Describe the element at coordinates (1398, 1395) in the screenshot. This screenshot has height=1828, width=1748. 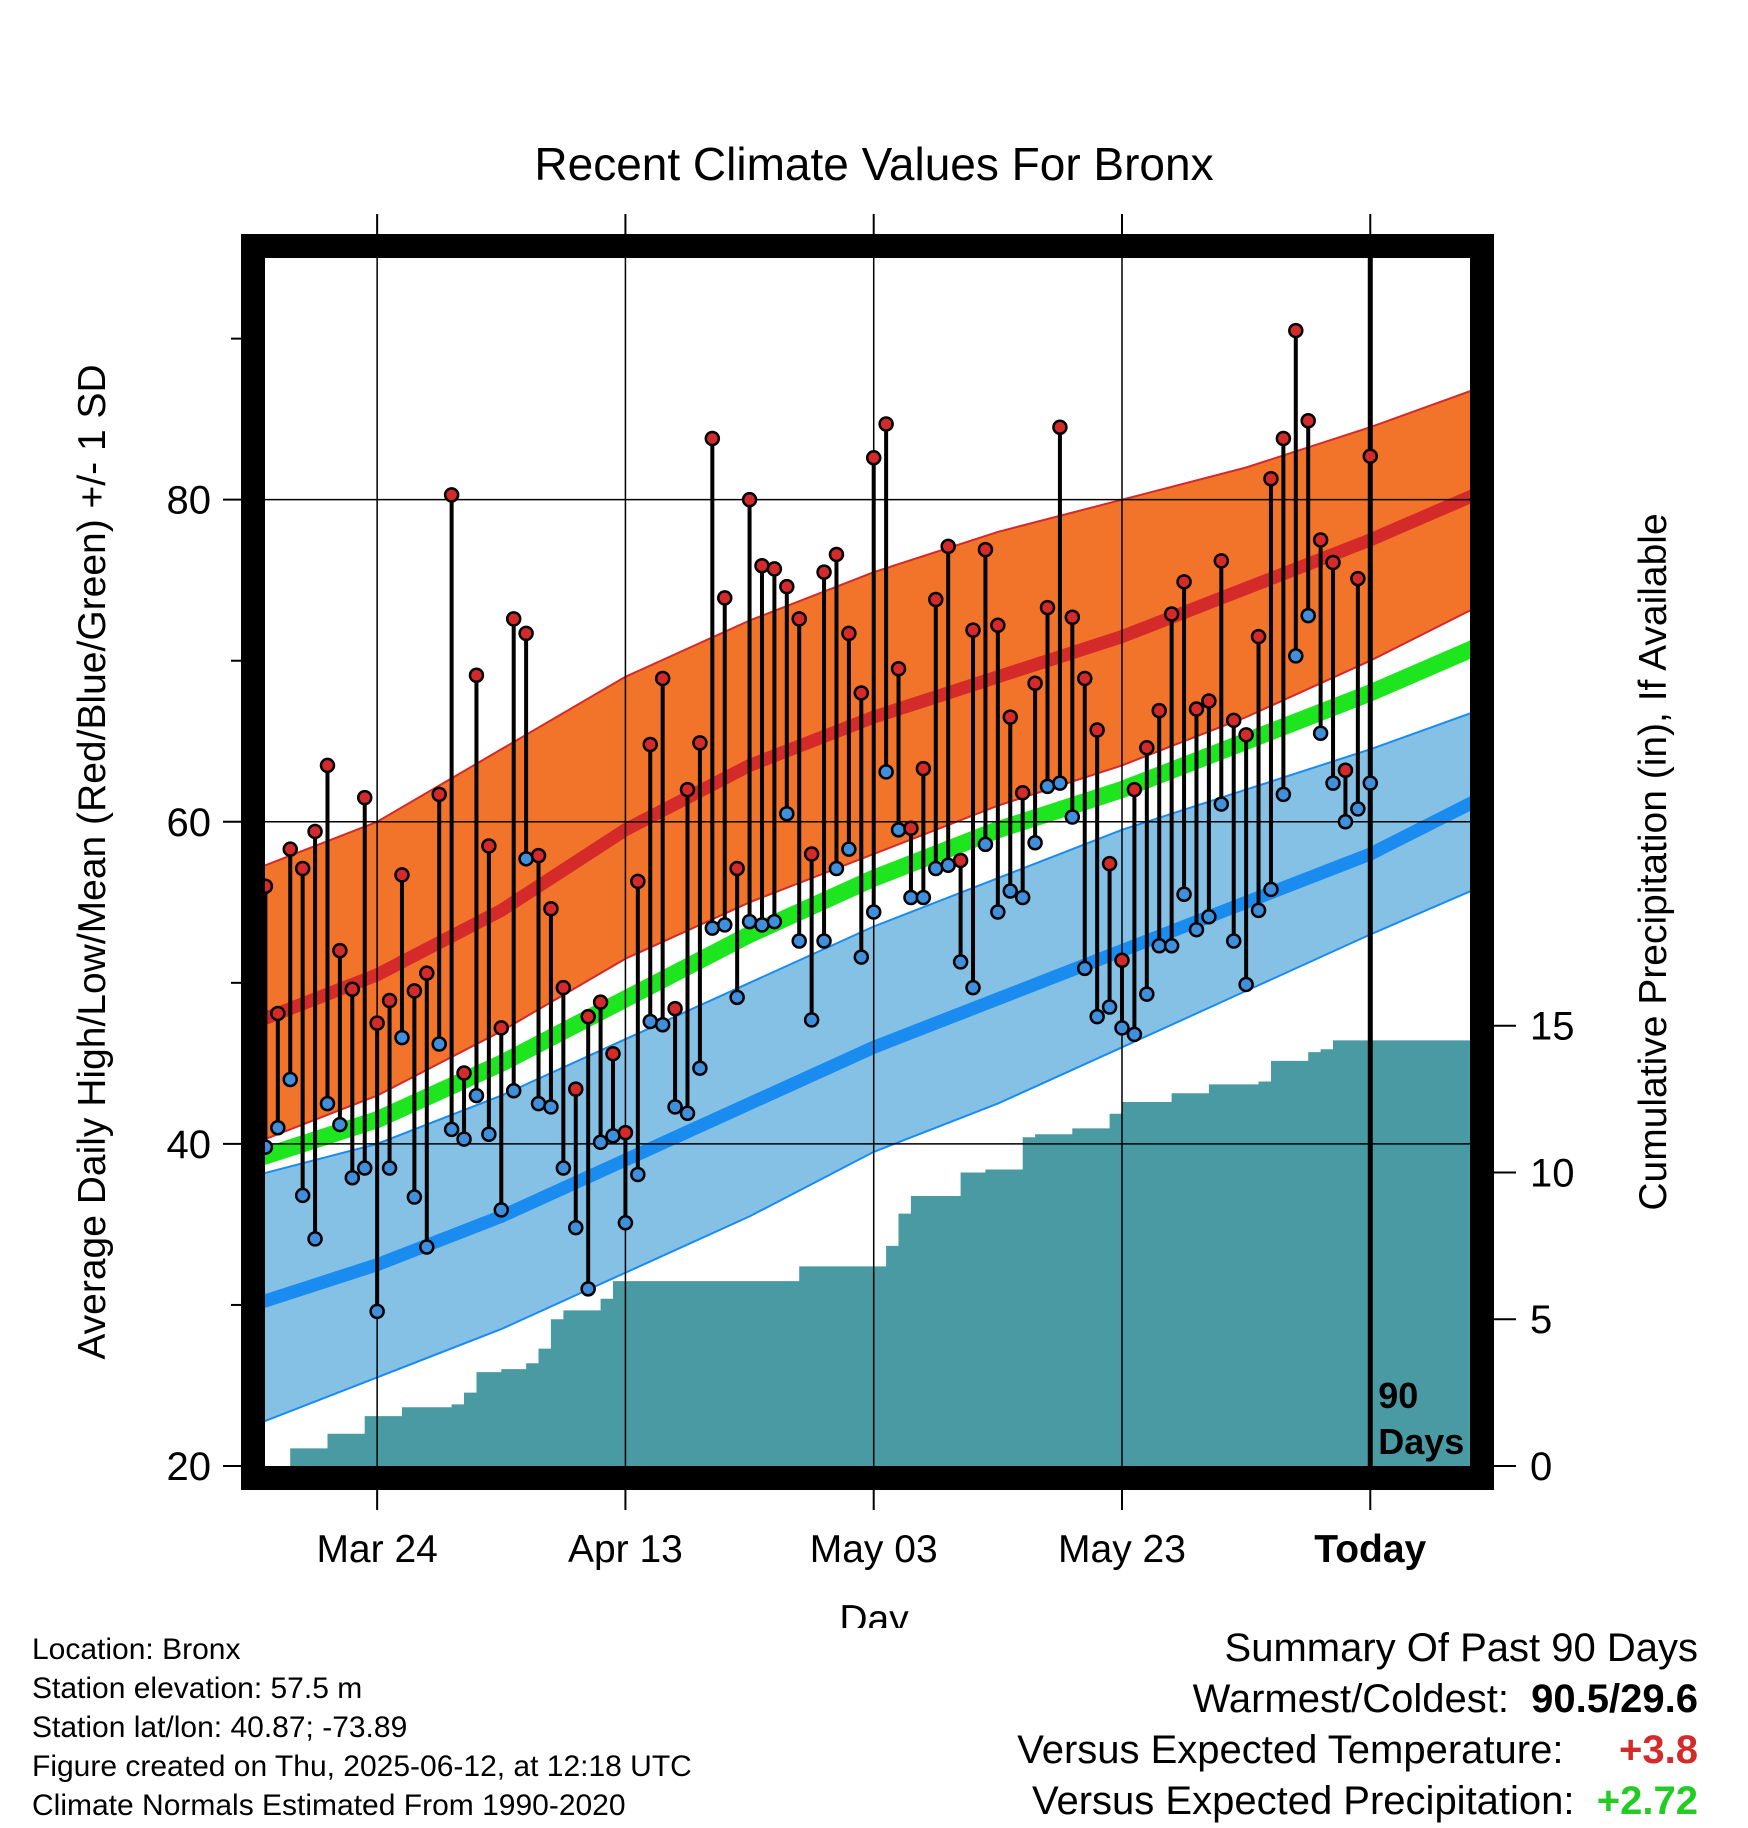
I see `today-days-label: 90` at that location.